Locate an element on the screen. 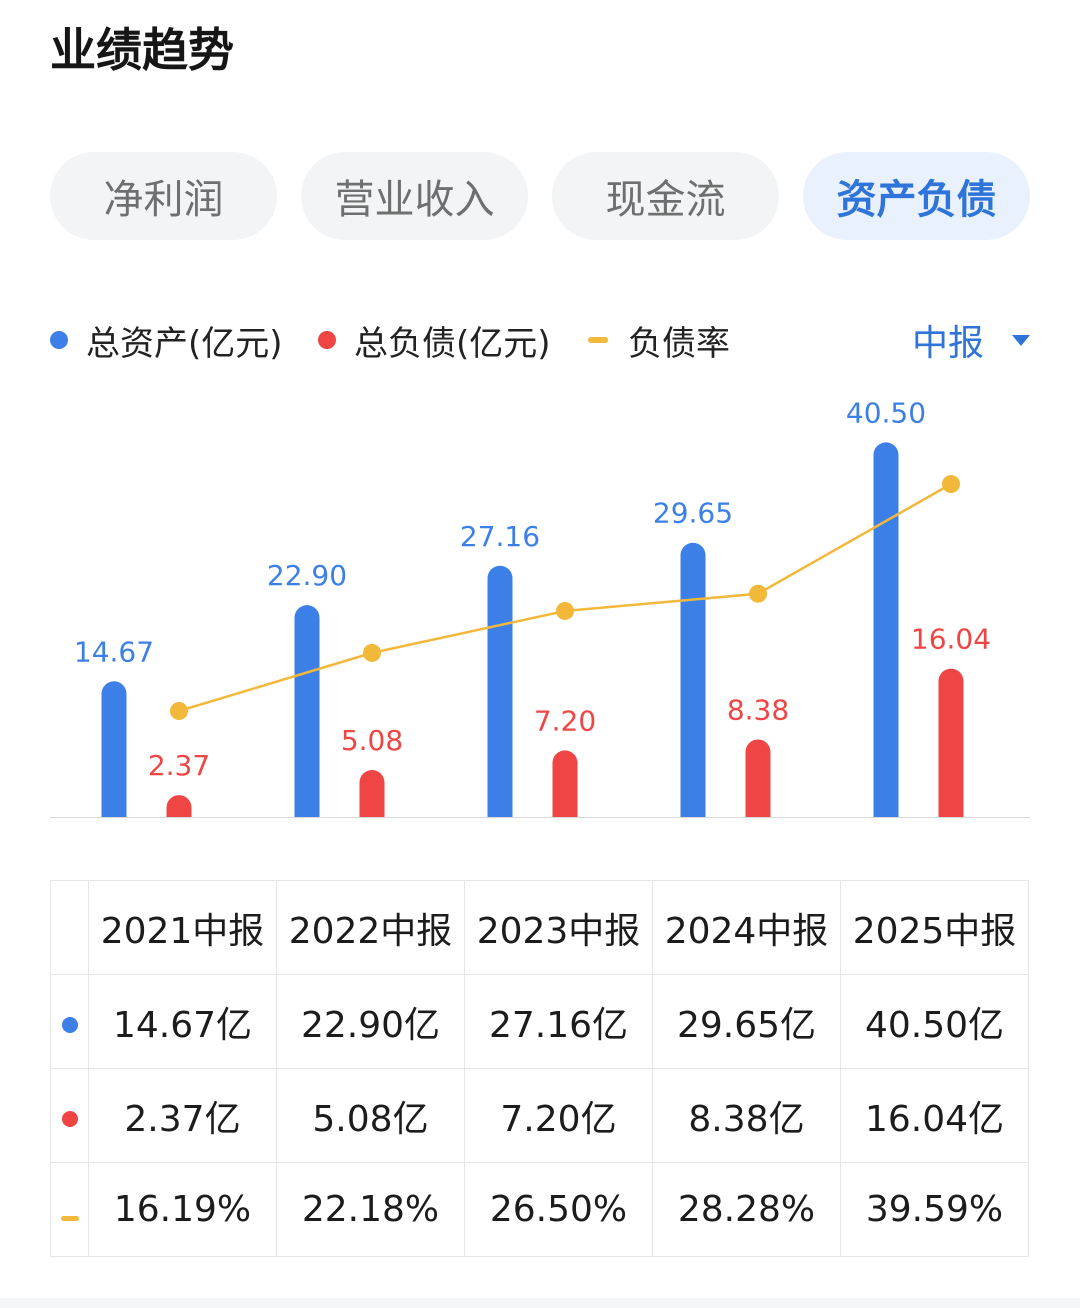 The width and height of the screenshot is (1080, 1308). period-selector-label: 中报 is located at coordinates (947, 343).